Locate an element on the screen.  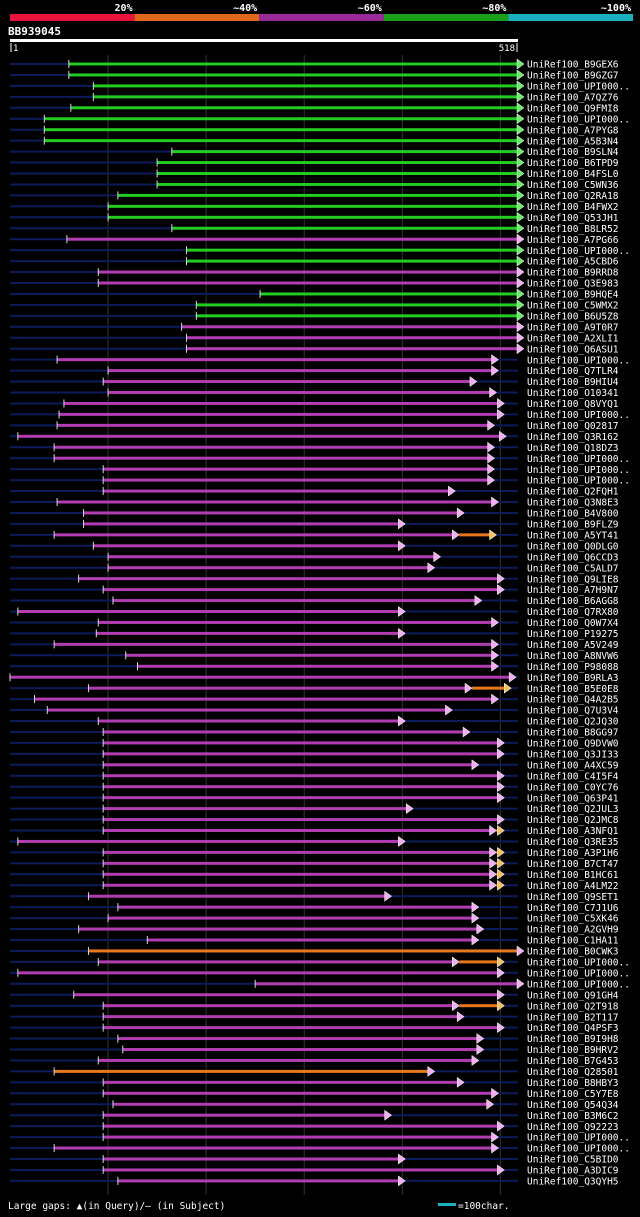
hit-row: UniRef100_B2T117 is located at coordinates (314, 1017).